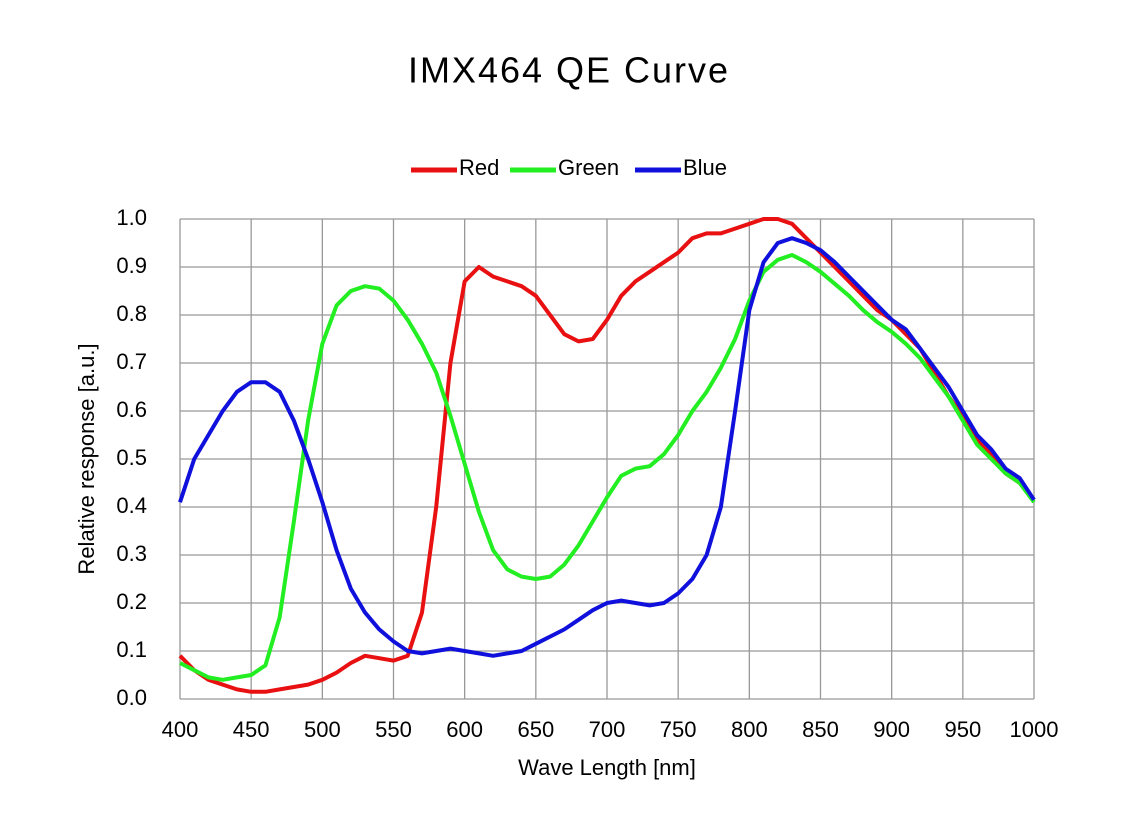  Describe the element at coordinates (131, 409) in the screenshot. I see `y-tick-label: 0.6` at that location.